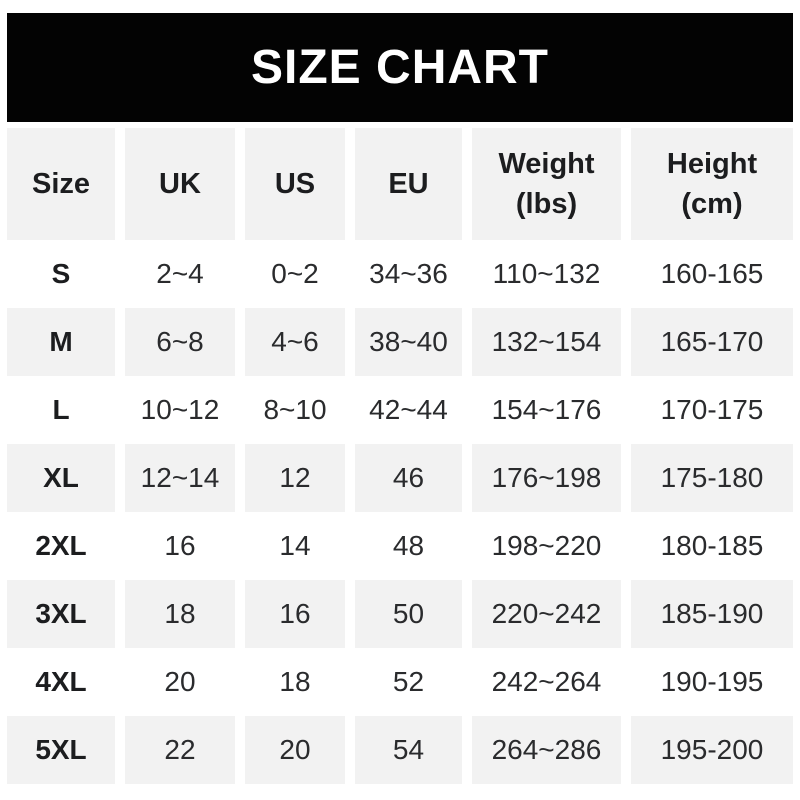 This screenshot has width=800, height=800. What do you see at coordinates (546, 342) in the screenshot?
I see `table-cell: 132~154` at bounding box center [546, 342].